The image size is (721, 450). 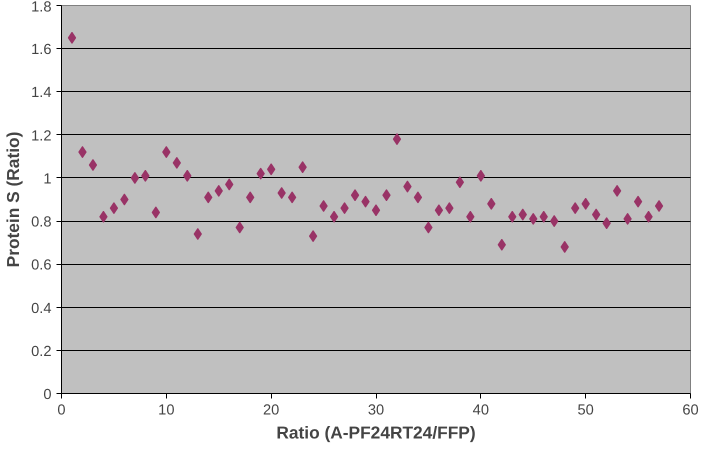 I want to click on x-tick-label: 10, so click(x=166, y=410).